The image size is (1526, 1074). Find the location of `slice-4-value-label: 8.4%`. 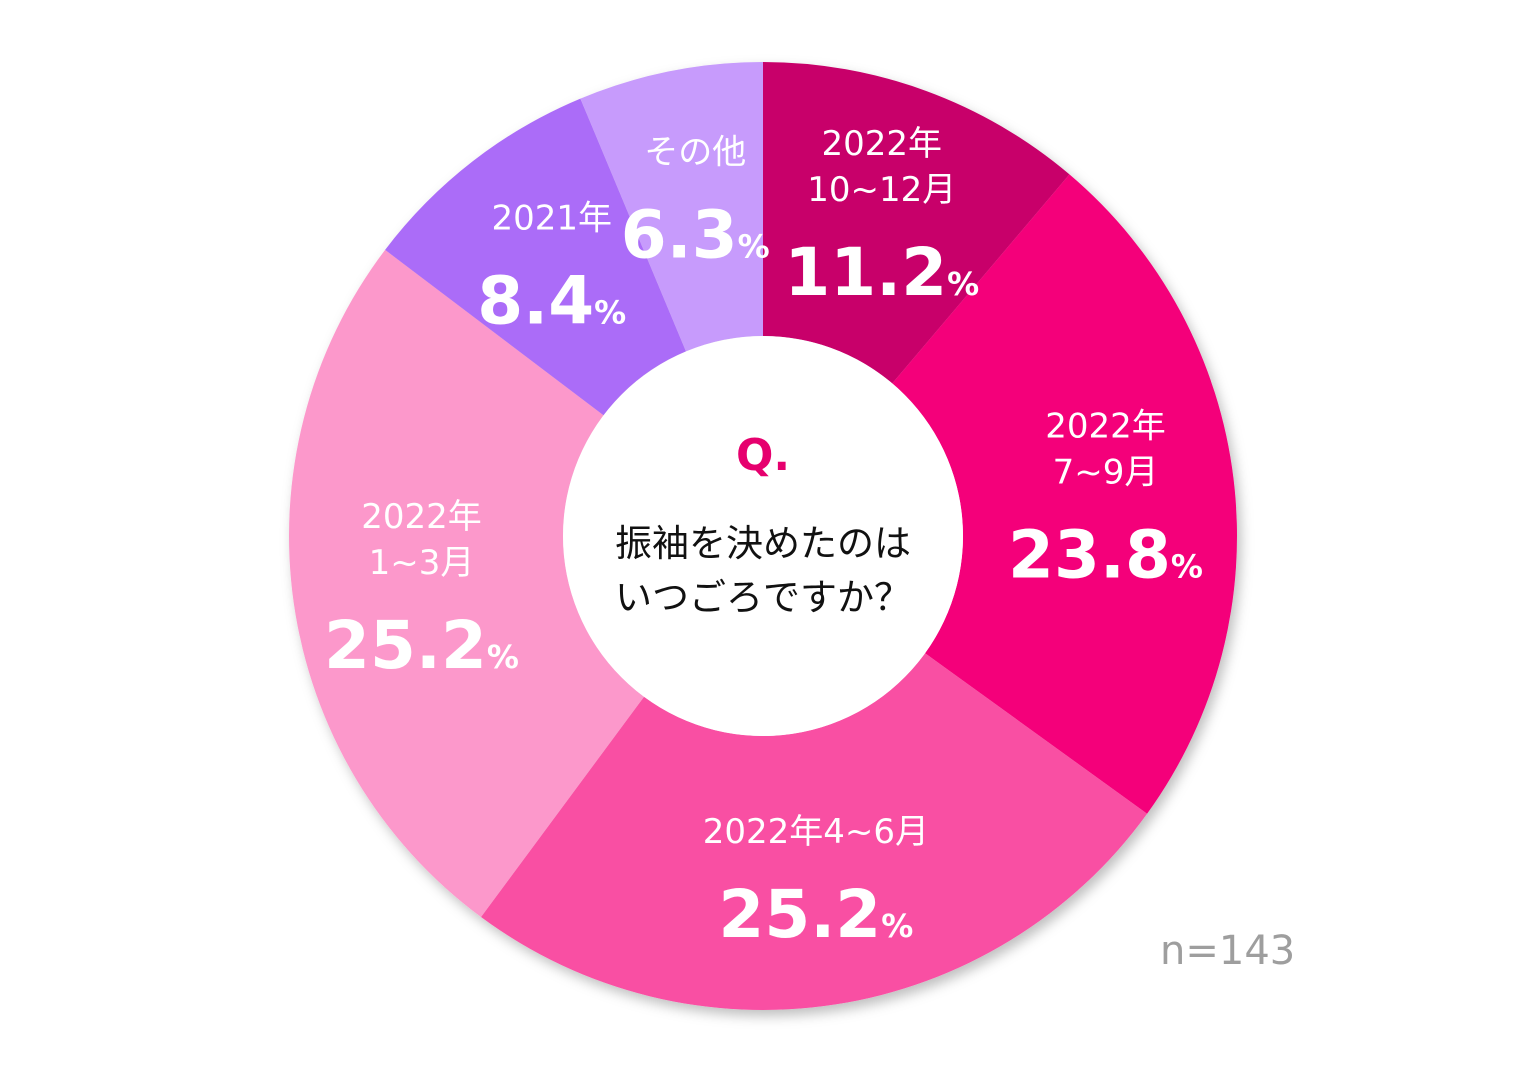

slice-4-value-label: 8.4% is located at coordinates (551, 300).